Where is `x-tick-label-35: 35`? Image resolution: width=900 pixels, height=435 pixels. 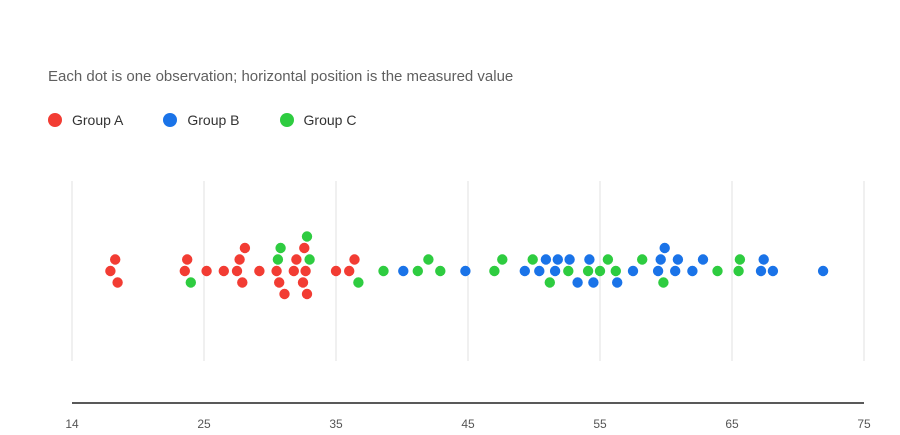 x-tick-label-35: 35 is located at coordinates (336, 424).